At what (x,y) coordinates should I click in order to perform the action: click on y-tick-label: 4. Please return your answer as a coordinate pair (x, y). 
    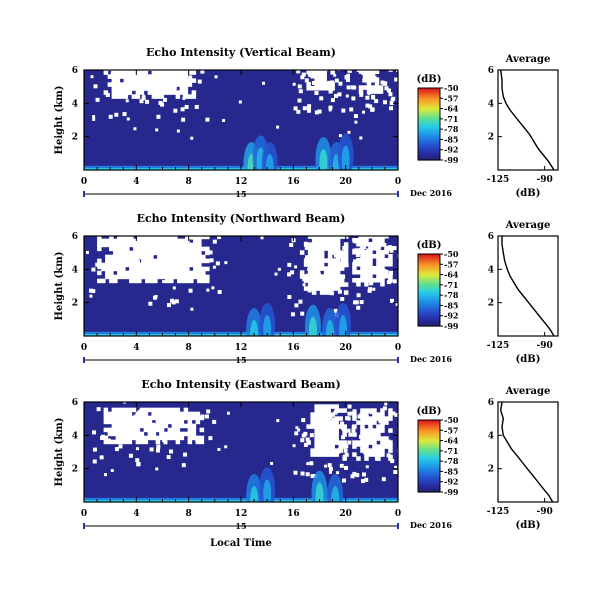
    Looking at the image, I should click on (75, 436).